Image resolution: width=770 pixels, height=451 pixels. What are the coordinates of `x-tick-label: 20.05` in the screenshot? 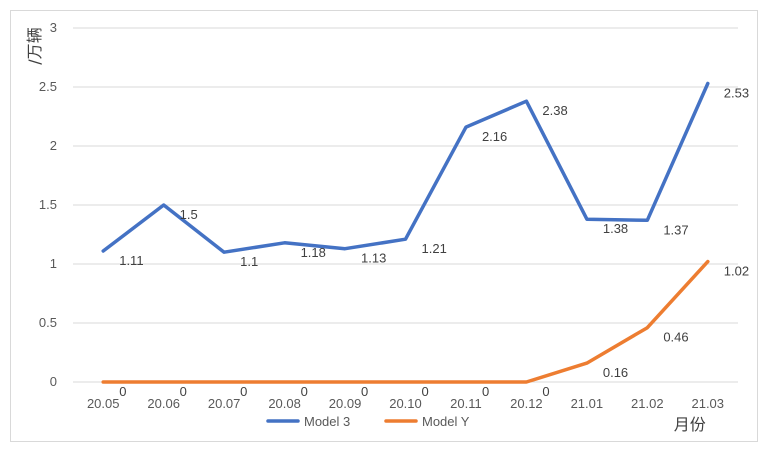 It's located at (103, 403).